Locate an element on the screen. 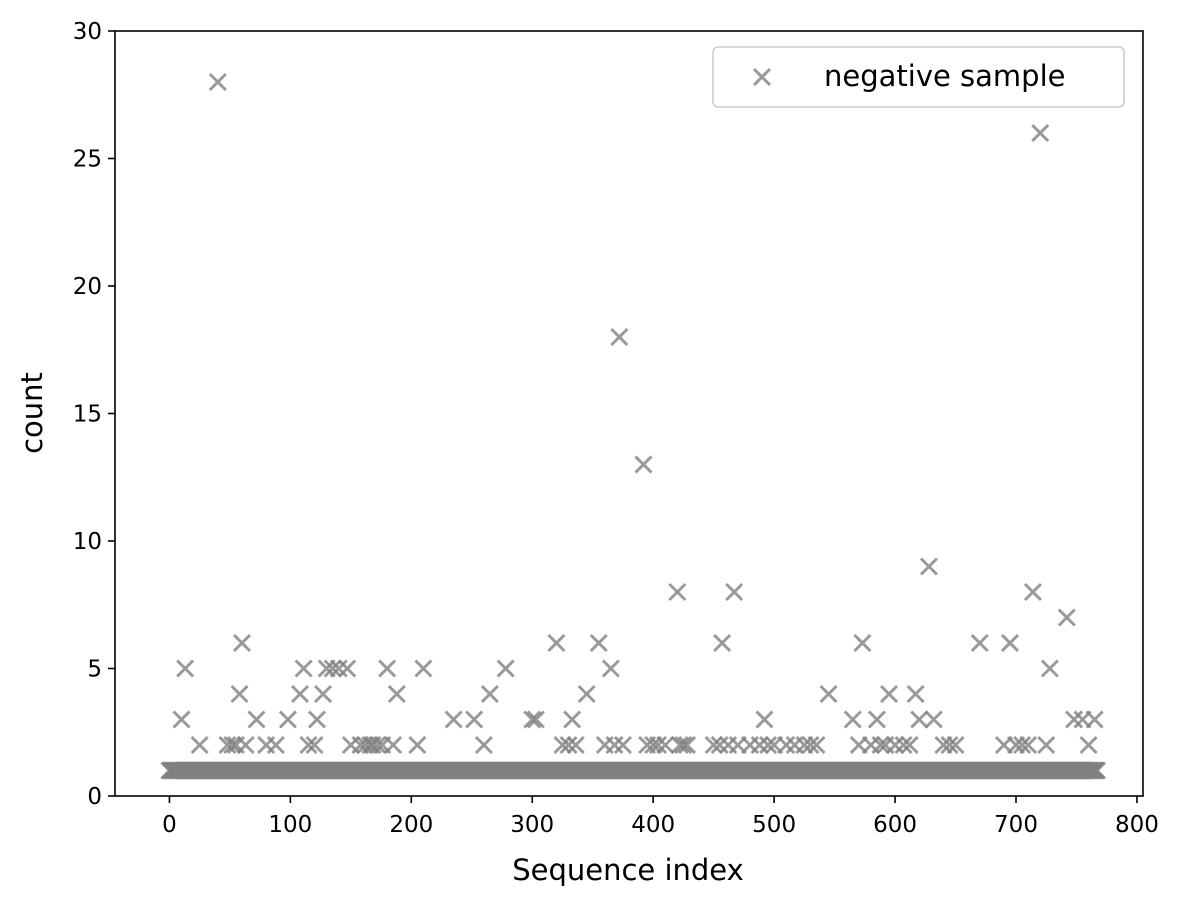 Image resolution: width=1181 pixels, height=905 pixels. x-tick-label: 700 is located at coordinates (1016, 825).